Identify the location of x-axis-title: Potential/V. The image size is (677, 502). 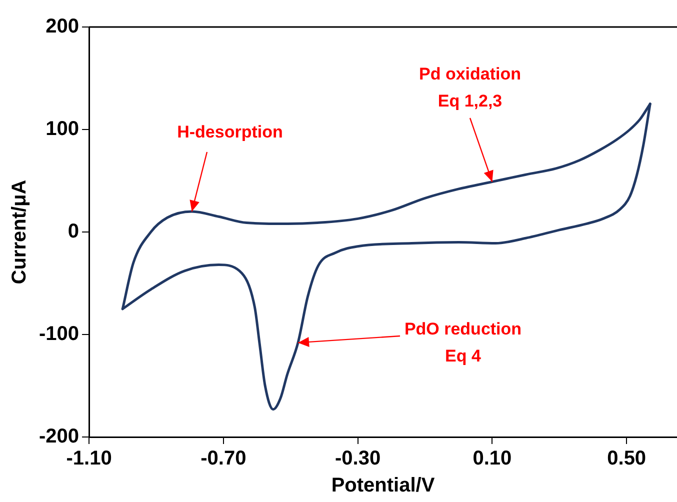
(383, 485).